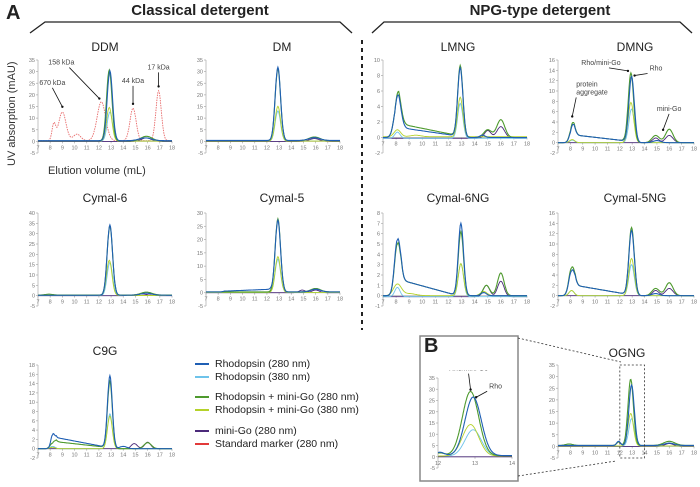  Describe the element at coordinates (635, 198) in the screenshot. I see `chart-title-cymal5ng: Cymal-5NG` at that location.